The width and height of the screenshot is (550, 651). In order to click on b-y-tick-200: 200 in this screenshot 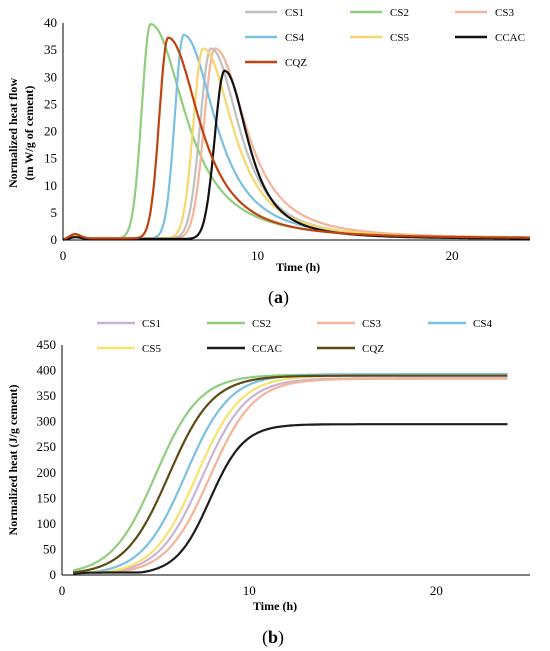, I will do `click(47, 472)`.